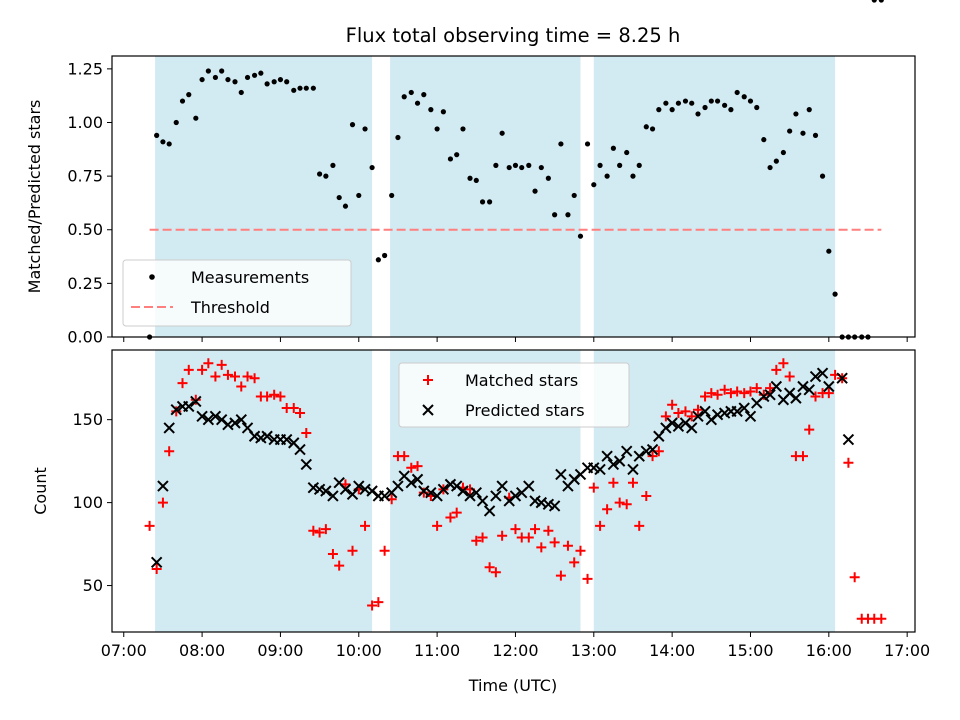 The height and width of the screenshot is (720, 960). I want to click on legend-label-matched-stars: Matched stars, so click(521, 380).